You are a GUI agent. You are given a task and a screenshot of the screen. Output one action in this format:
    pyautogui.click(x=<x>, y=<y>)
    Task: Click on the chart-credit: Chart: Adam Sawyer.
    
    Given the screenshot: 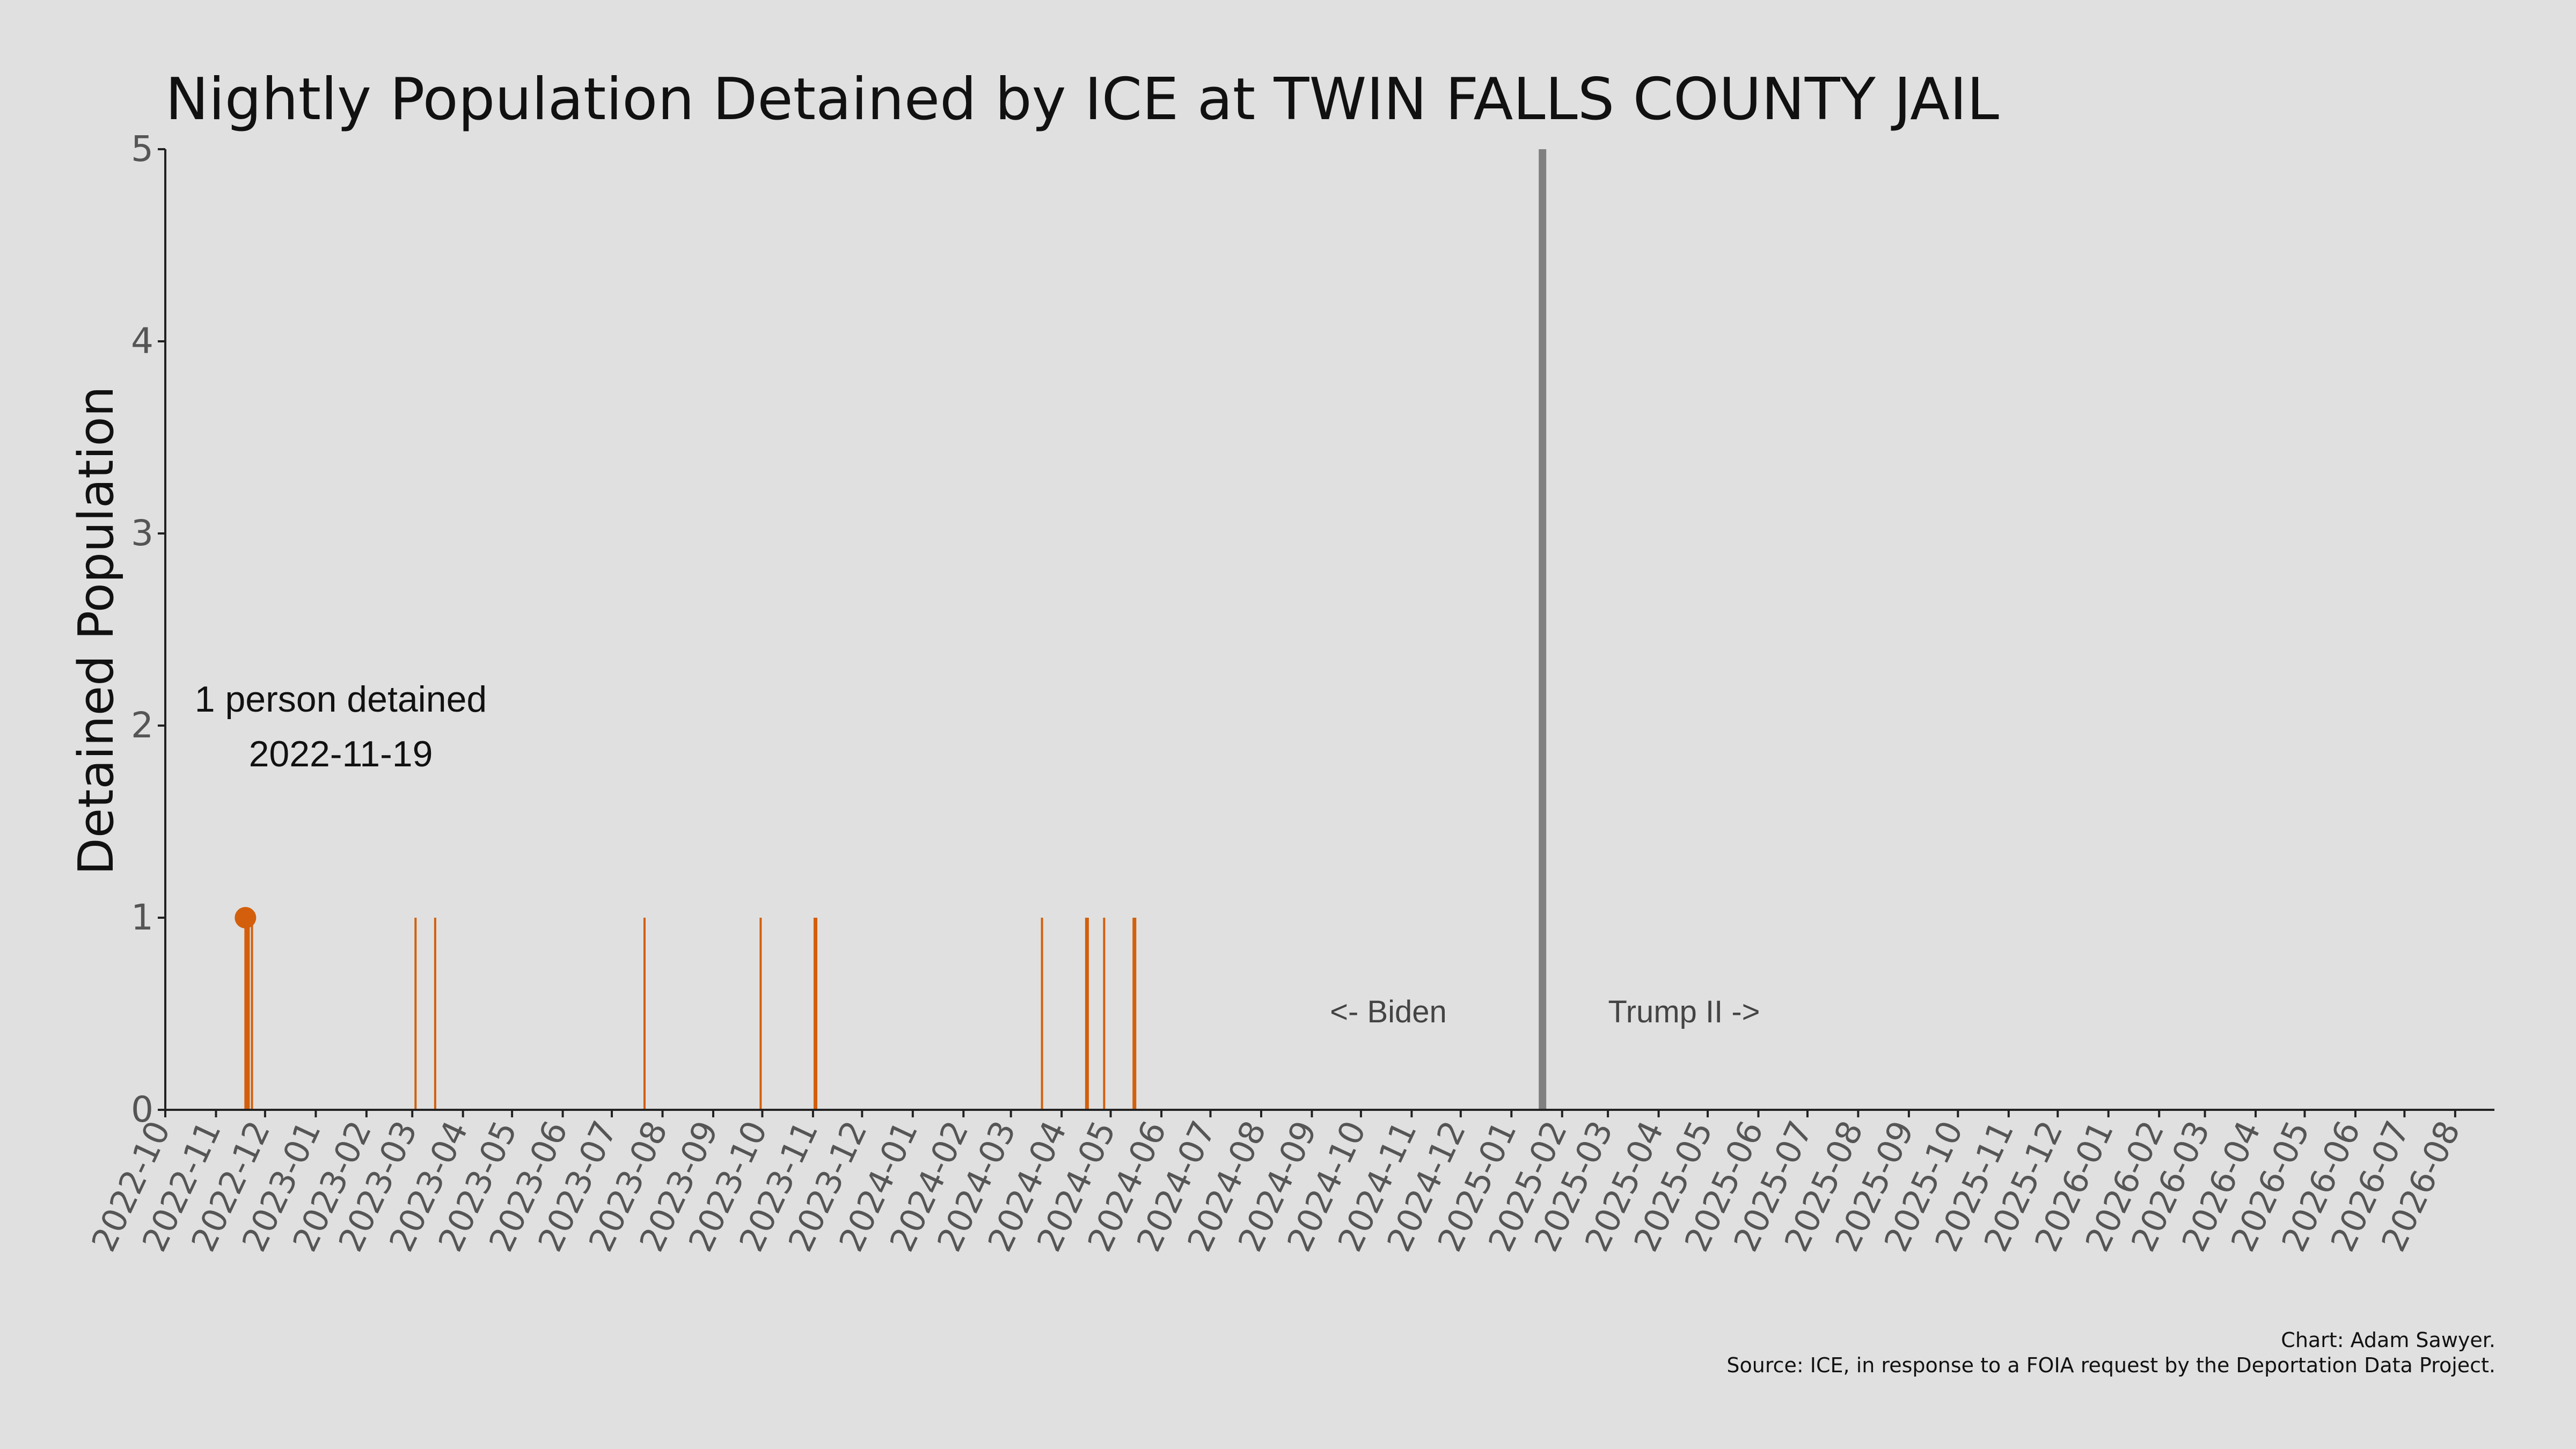 What is the action you would take?
    pyautogui.click(x=2388, y=1340)
    